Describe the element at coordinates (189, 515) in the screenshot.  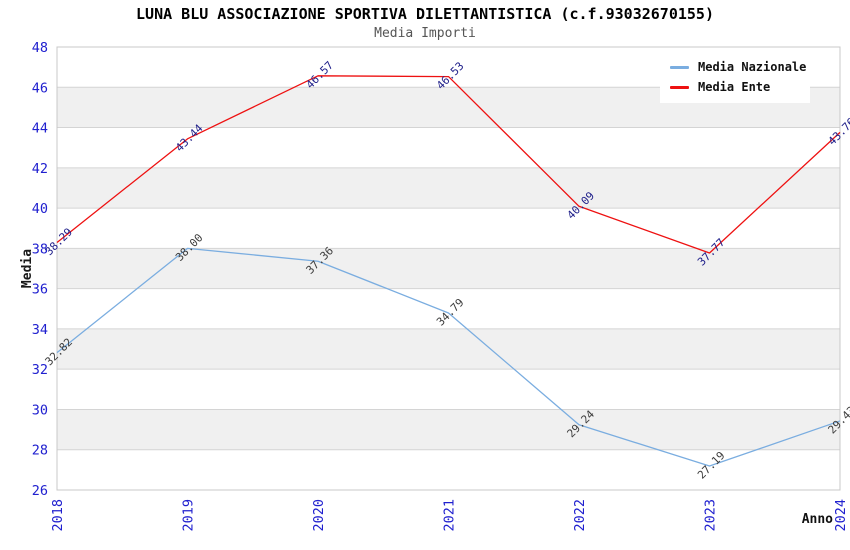
I see `x-tick-label: 2019` at that location.